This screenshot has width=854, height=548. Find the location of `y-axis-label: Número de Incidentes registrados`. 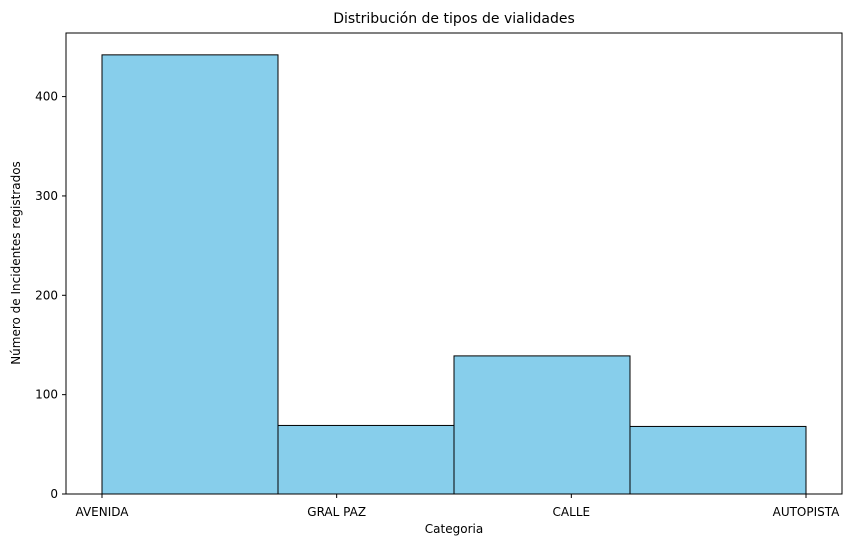

y-axis-label: Número de Incidentes registrados is located at coordinates (16, 263).